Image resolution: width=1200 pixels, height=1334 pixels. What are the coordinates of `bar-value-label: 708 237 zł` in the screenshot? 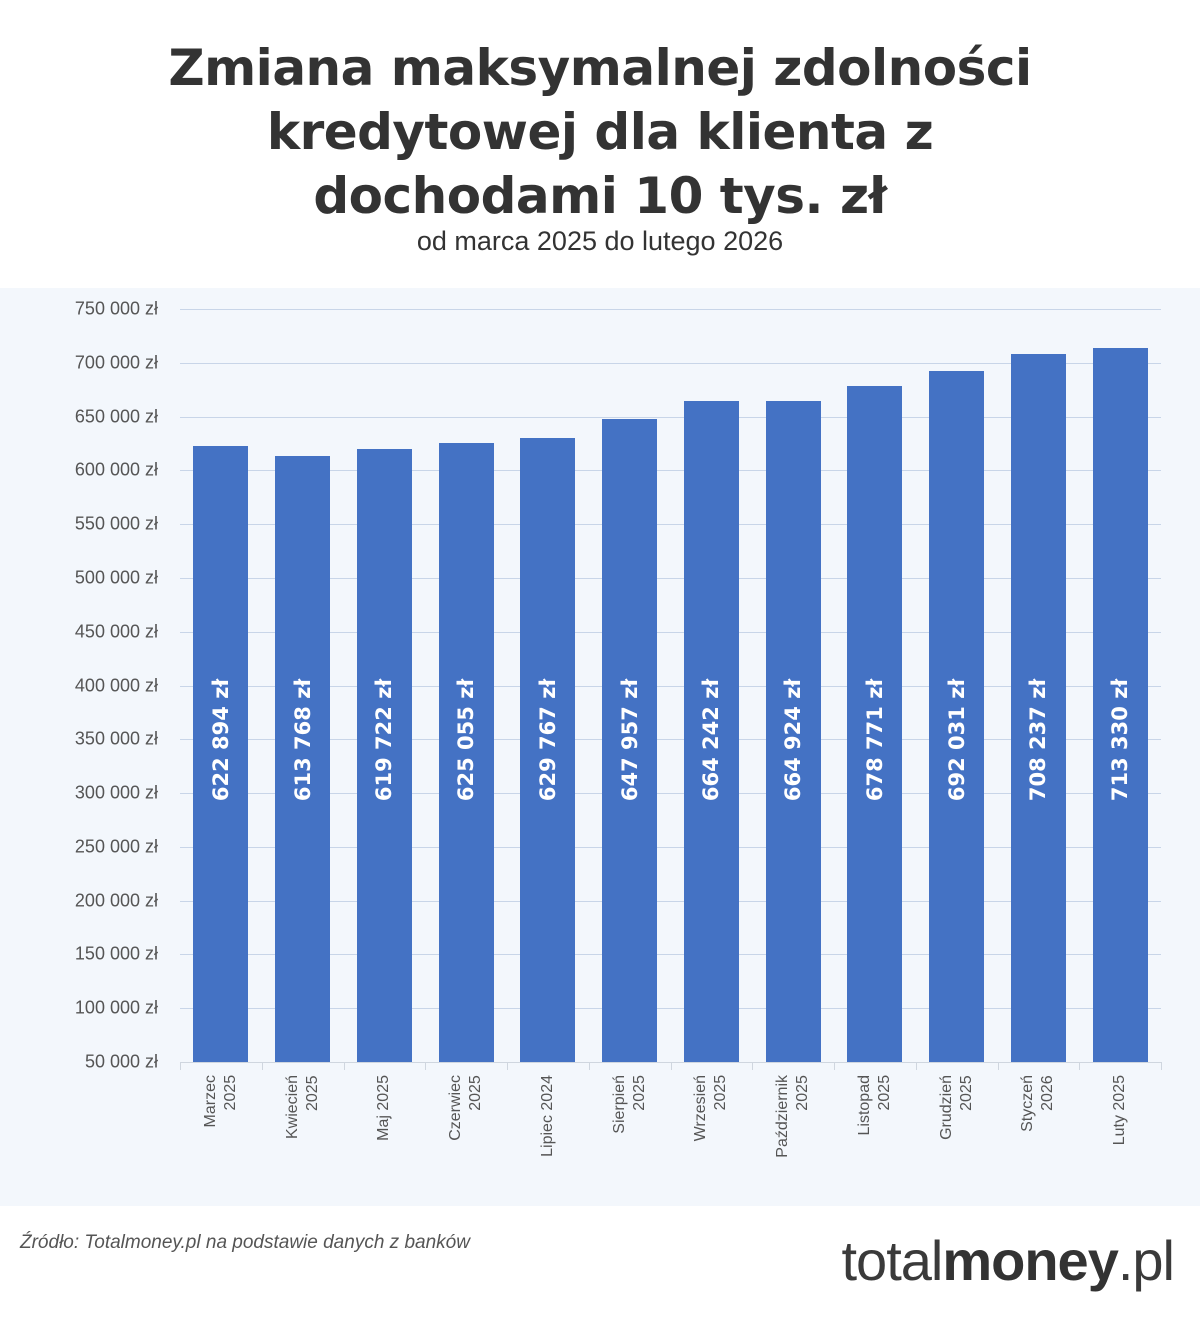 It's located at (1038, 740).